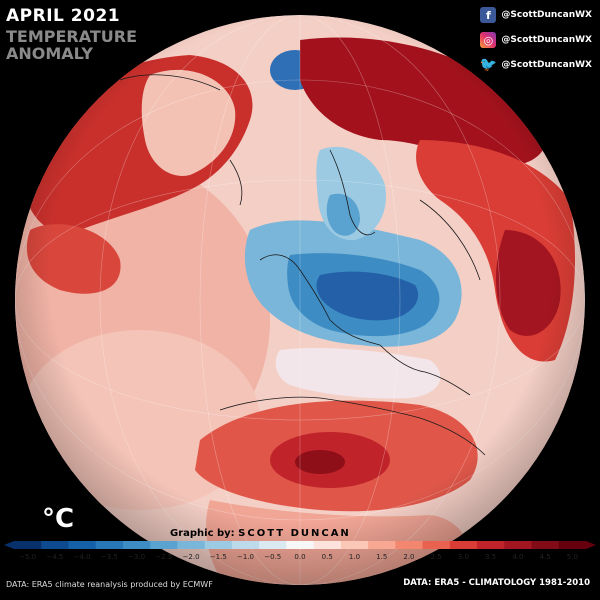 The width and height of the screenshot is (600, 600). I want to click on twitter-icon: 🐦, so click(488, 65).